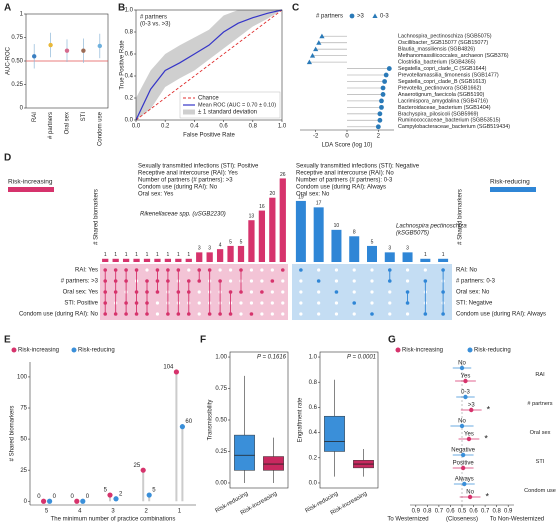 The image size is (558, 527). Describe the element at coordinates (539, 404) in the screenshot. I see `group-label: # partners` at that location.